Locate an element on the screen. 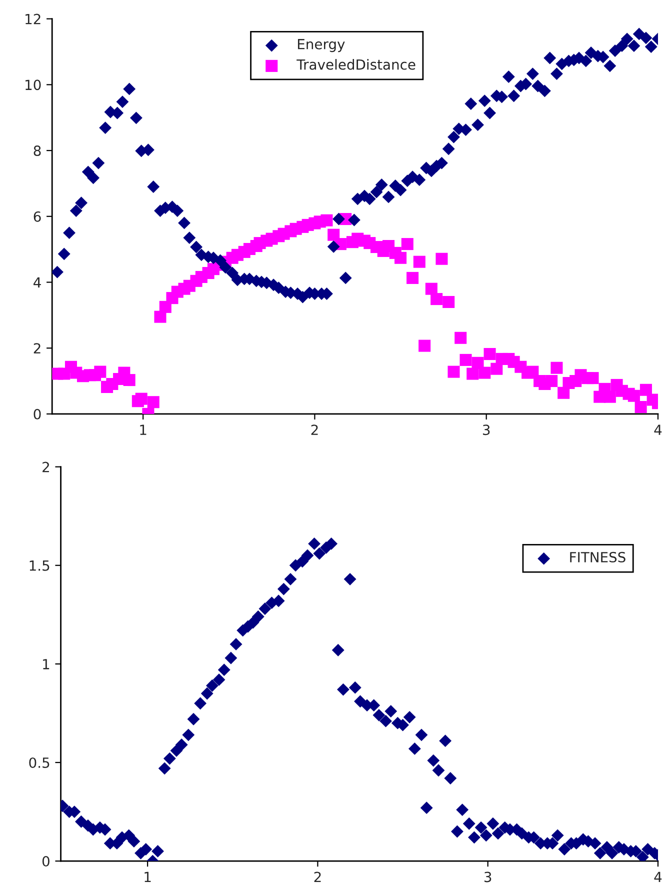  legend-label: FITNESS is located at coordinates (598, 557).